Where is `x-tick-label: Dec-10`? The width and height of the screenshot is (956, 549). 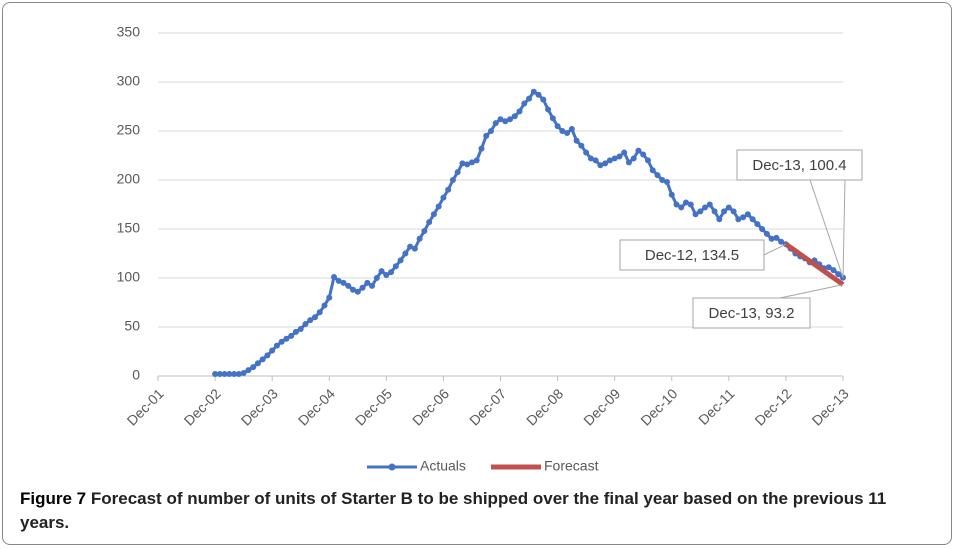 x-tick-label: Dec-10 is located at coordinates (658, 406).